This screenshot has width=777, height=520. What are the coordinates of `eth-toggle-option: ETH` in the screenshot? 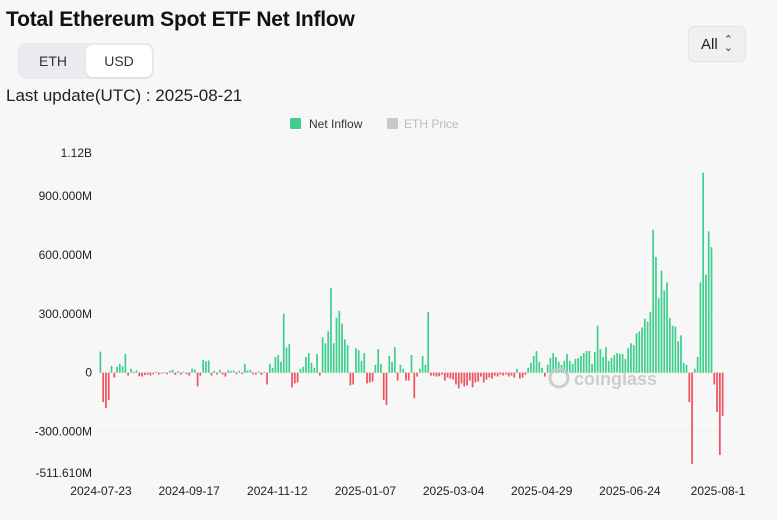 It's located at (53, 61).